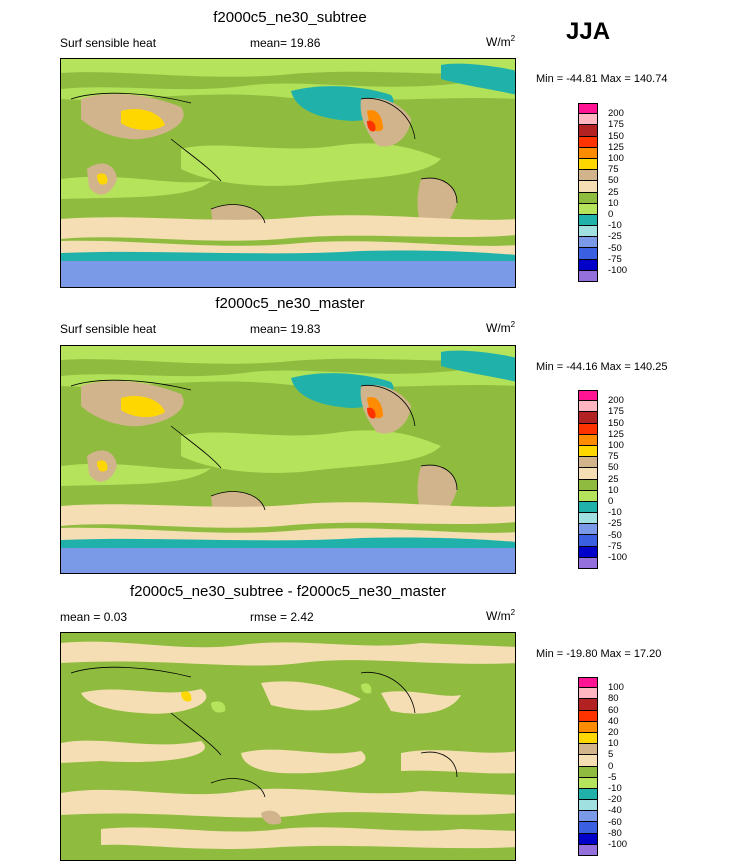  Describe the element at coordinates (616, 136) in the screenshot. I see `colorbar-tick-label: 150` at that location.